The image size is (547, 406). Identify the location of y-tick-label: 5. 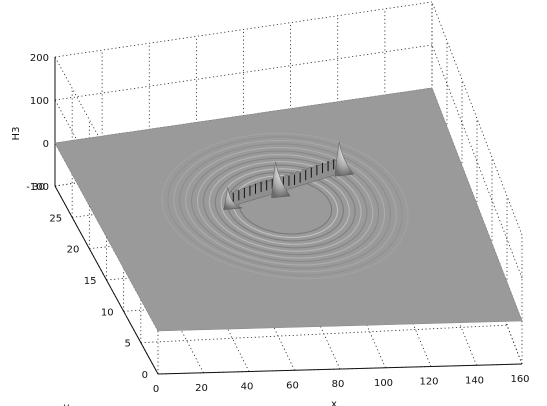
(127, 344).